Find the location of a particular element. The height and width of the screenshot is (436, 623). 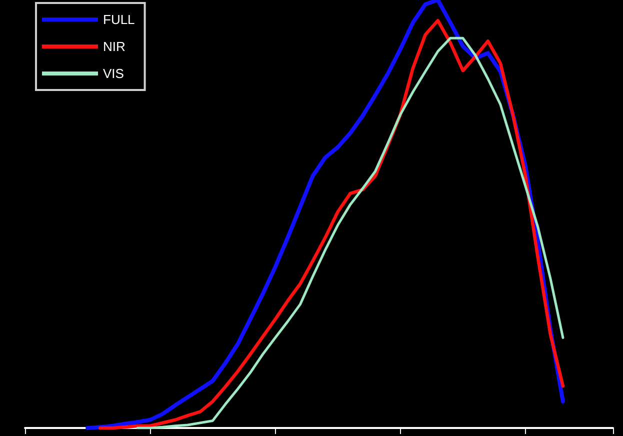

legend-label: FULL is located at coordinates (119, 19).